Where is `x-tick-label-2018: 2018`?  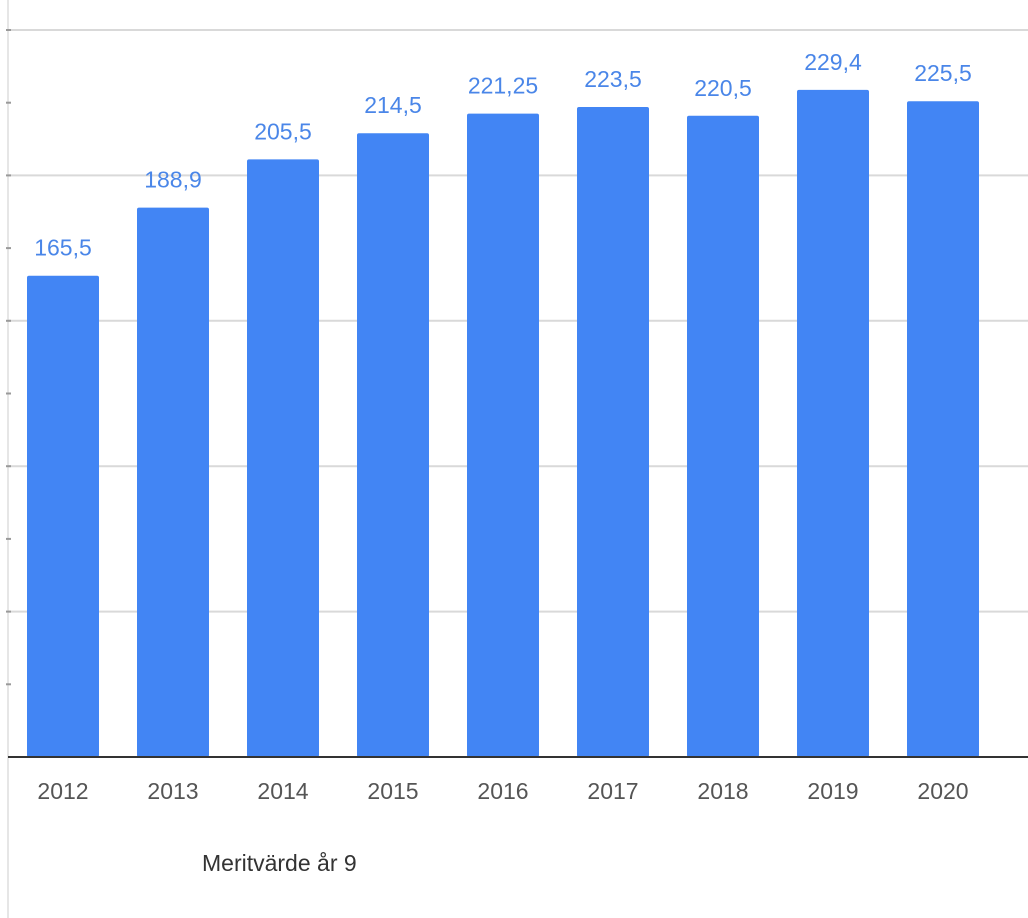
x-tick-label-2018: 2018 is located at coordinates (722, 791).